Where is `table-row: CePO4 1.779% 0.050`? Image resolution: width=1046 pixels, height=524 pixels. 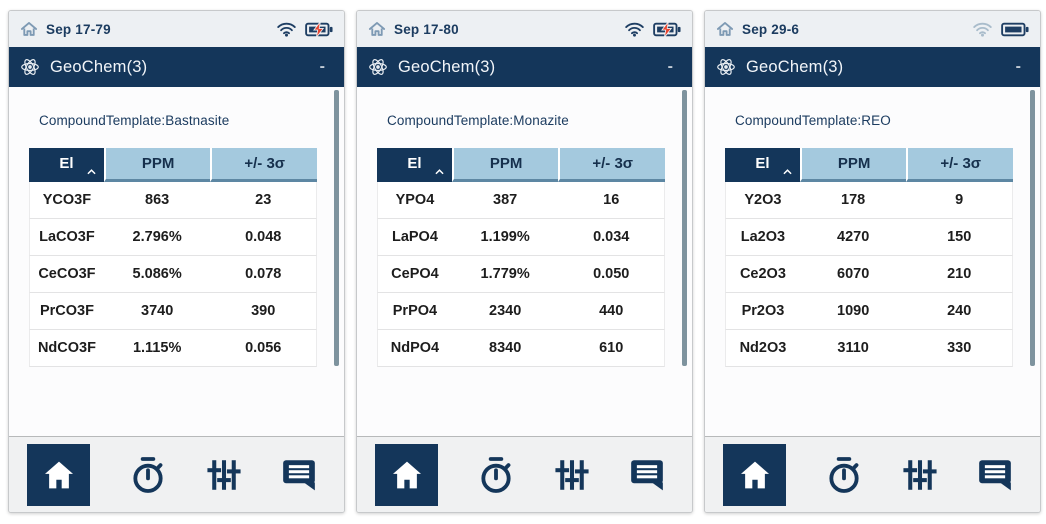 table-row: CePO4 1.779% 0.050 is located at coordinates (521, 274).